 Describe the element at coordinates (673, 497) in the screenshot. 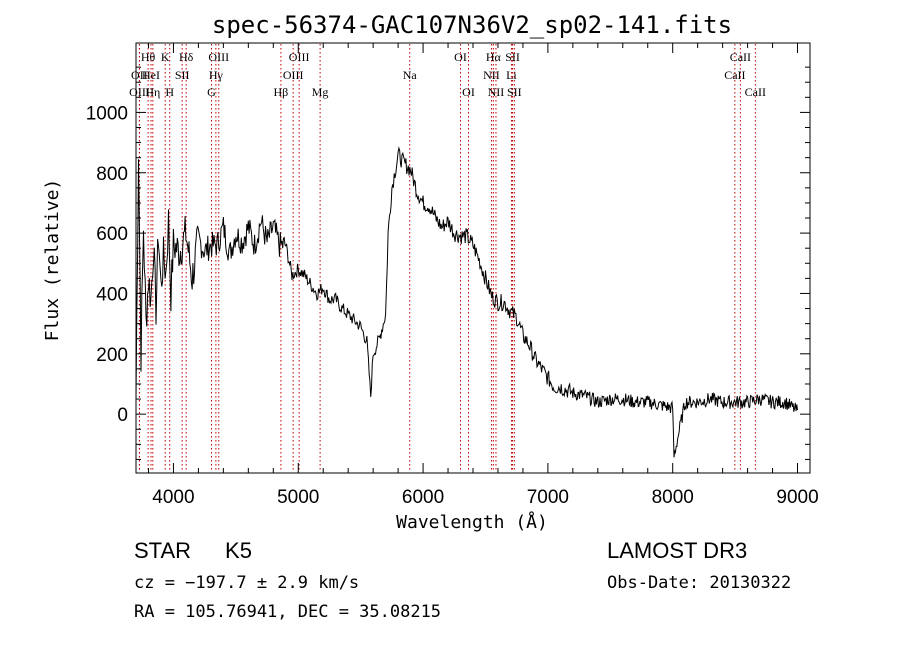

I see `x-tick-label: 8000` at that location.